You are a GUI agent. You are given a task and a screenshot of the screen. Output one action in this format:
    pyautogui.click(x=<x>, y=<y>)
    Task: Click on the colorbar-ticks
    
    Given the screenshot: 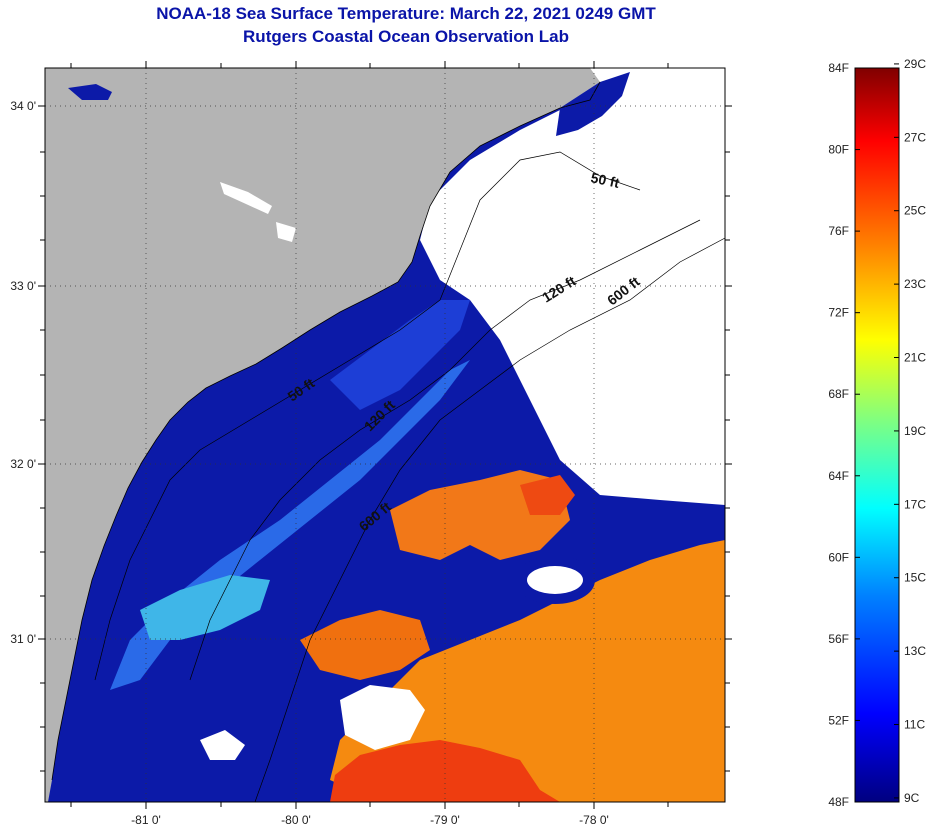 What is the action you would take?
    pyautogui.click(x=877, y=433)
    